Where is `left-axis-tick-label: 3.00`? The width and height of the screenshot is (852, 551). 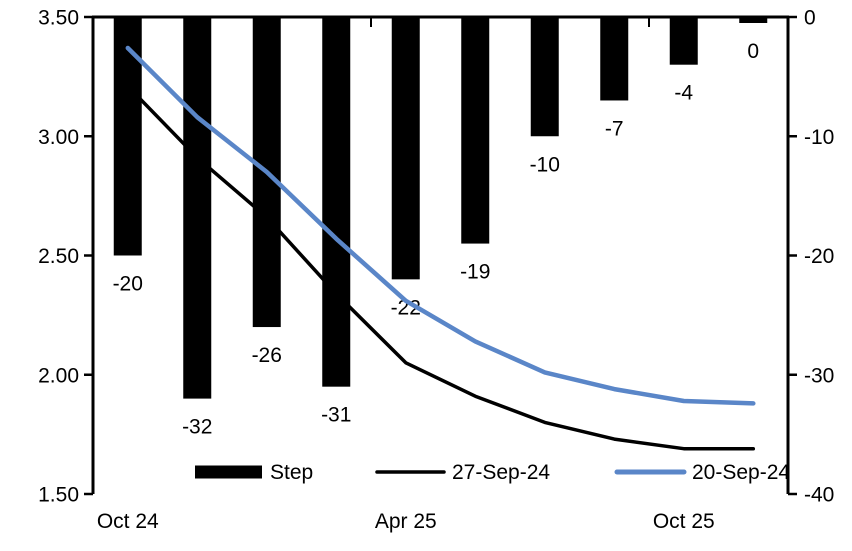
left-axis-tick-label: 3.00 is located at coordinates (58, 137).